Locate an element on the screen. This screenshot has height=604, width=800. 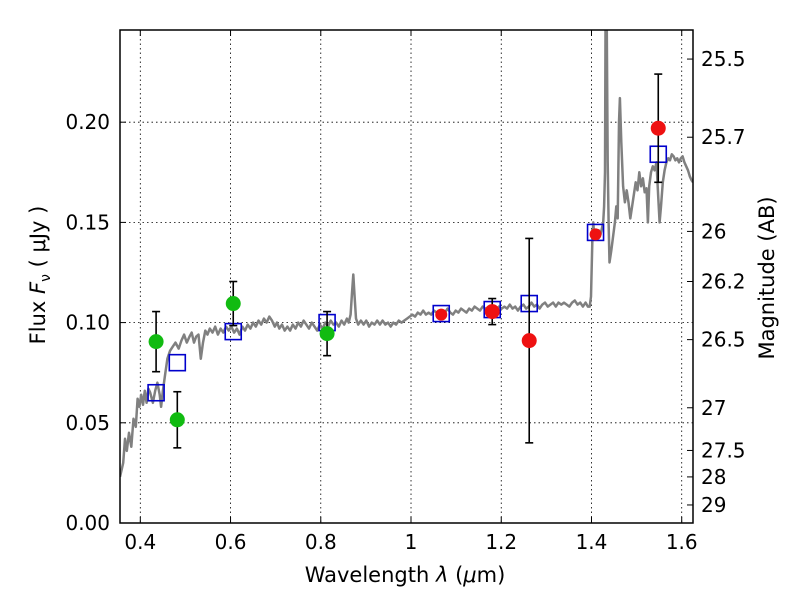
mag-tick-label: 29 is located at coordinates (713, 505).